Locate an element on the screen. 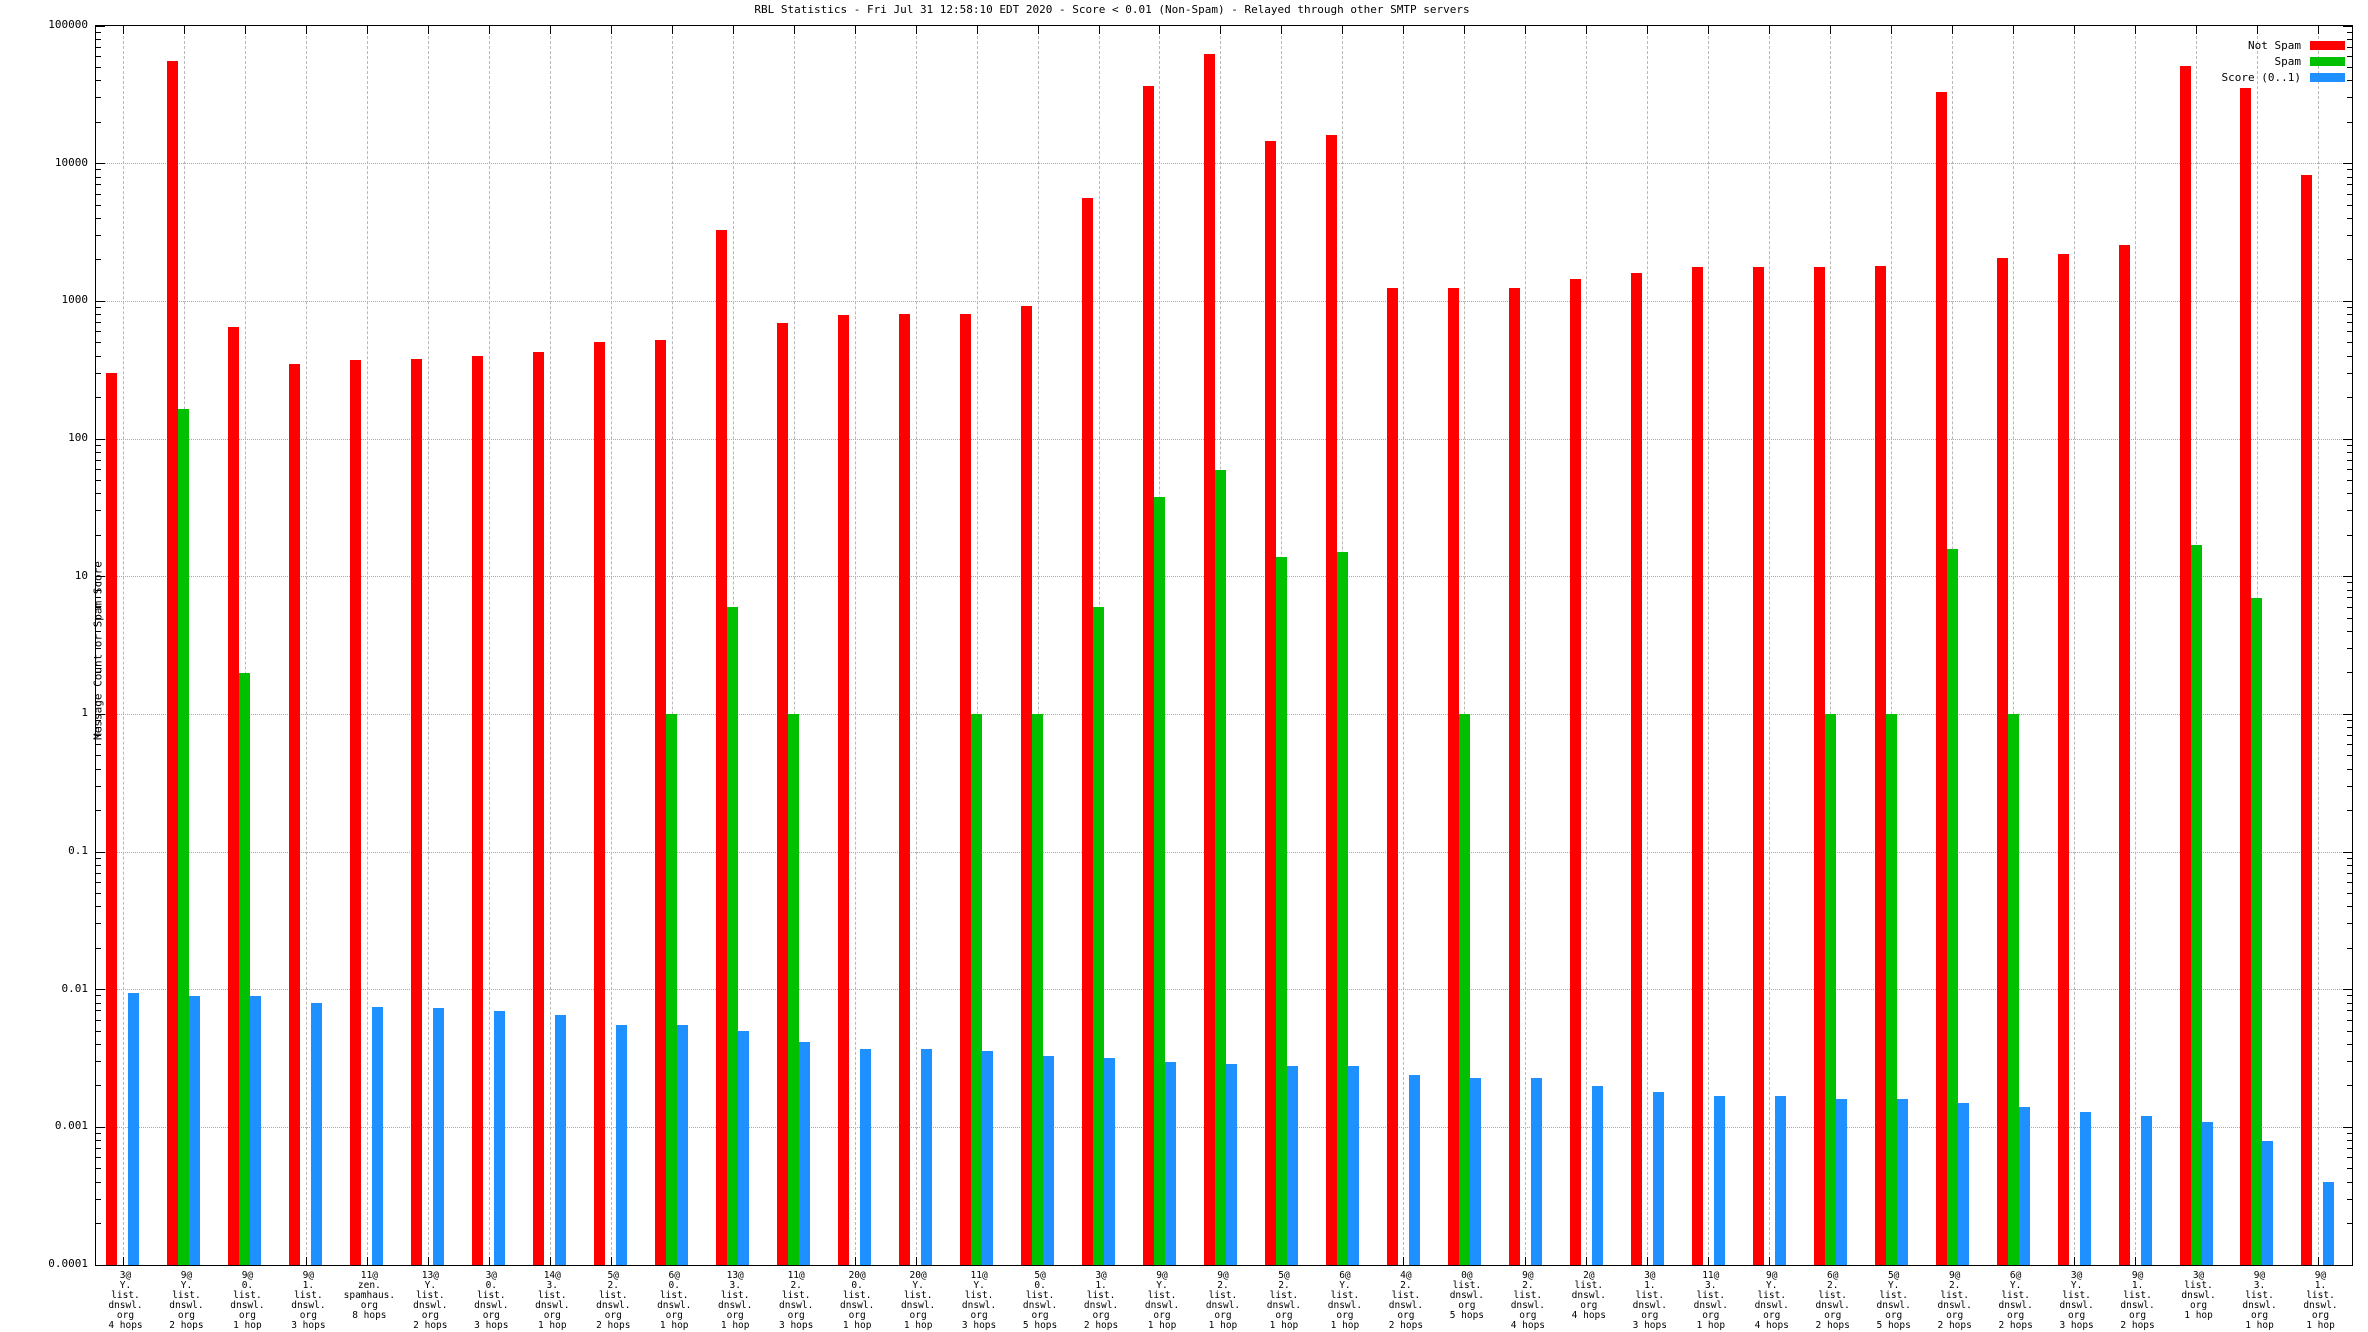 Image resolution: width=2368 pixels, height=1332 pixels. x-group-label: 6@ 0. list. dnswl. org 1 hop is located at coordinates (674, 1300).